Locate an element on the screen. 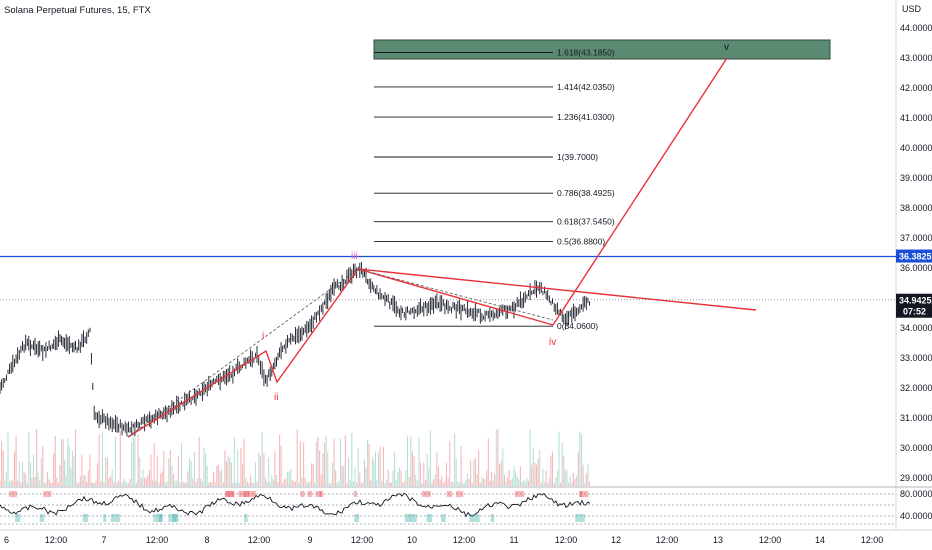 Image resolution: width=932 pixels, height=550 pixels. upper-trendline is located at coordinates (557, 289).